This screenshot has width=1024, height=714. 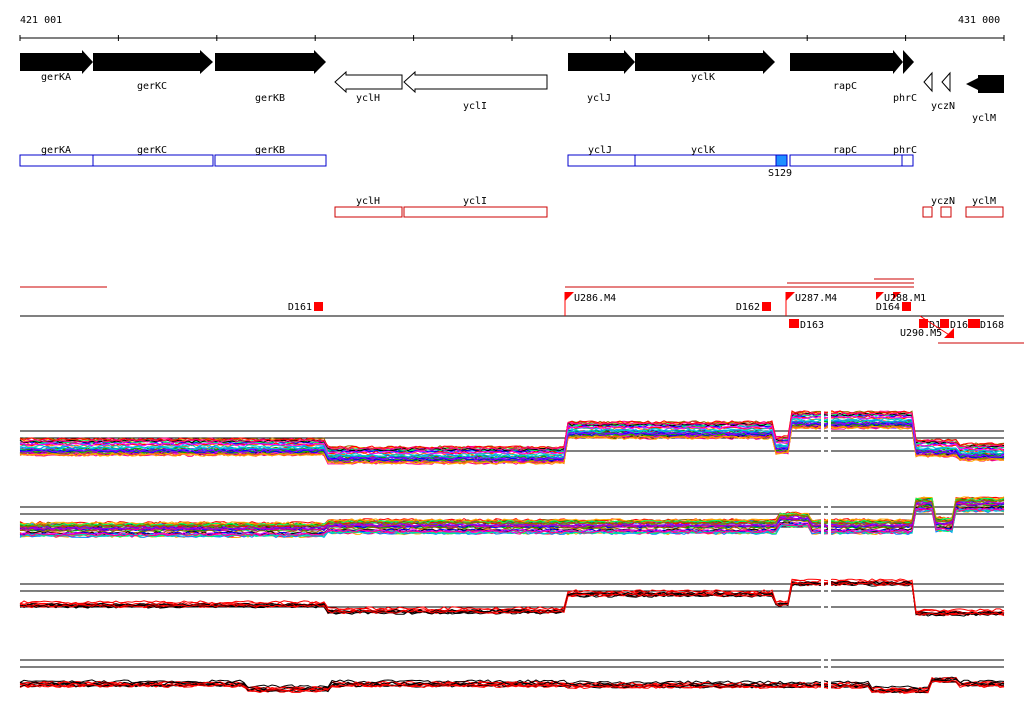 I want to click on red-box-yczN-b, so click(x=946, y=212).